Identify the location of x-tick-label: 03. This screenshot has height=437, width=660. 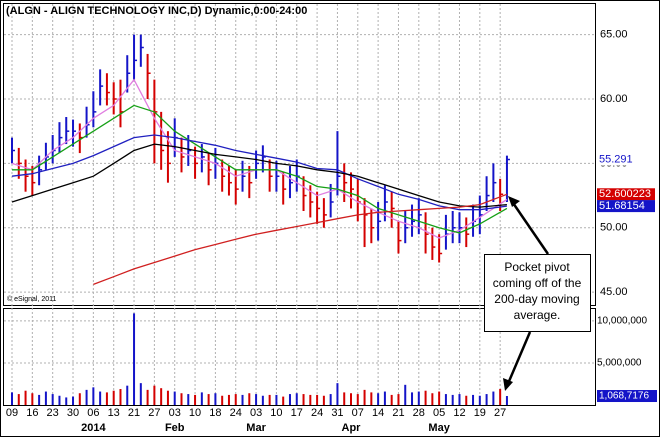
(256, 413).